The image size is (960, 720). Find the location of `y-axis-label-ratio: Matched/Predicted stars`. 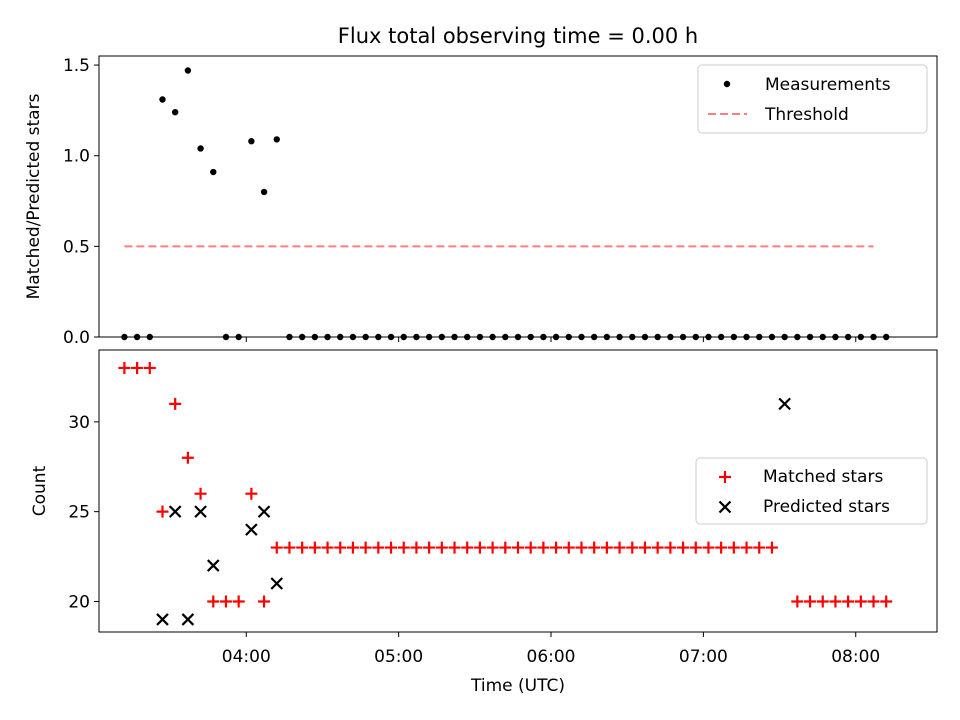

y-axis-label-ratio: Matched/Predicted stars is located at coordinates (34, 196).